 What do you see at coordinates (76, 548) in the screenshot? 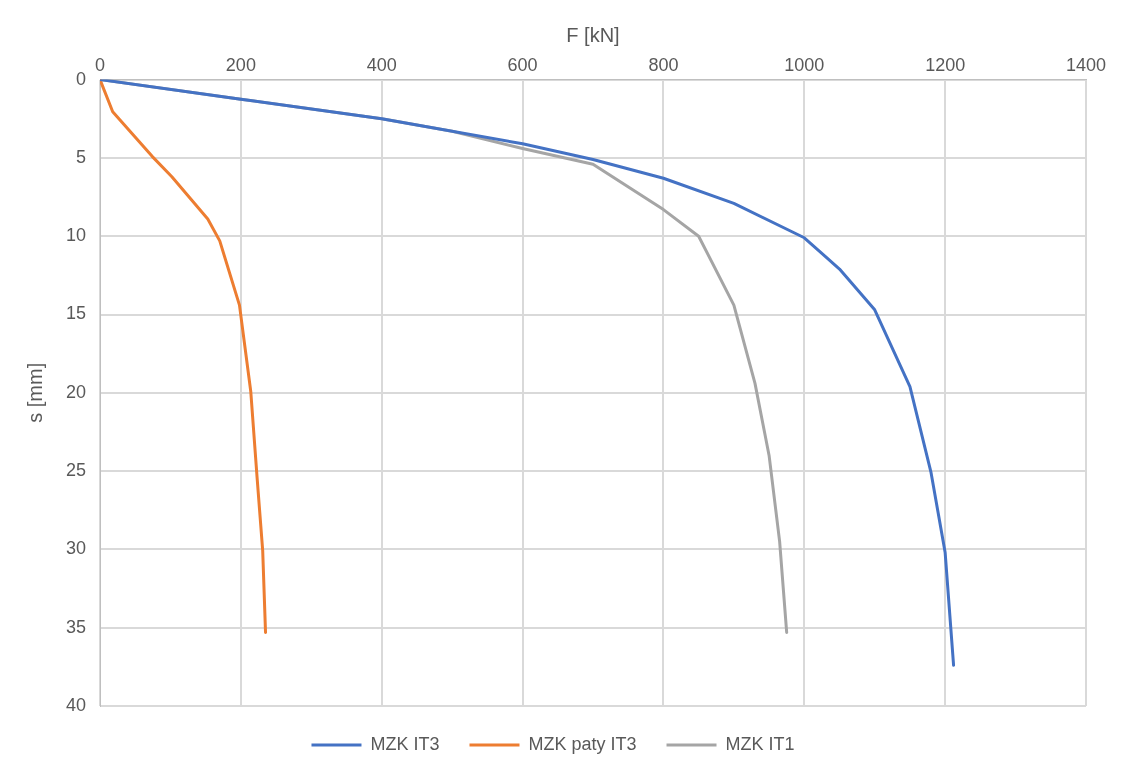
I see `y-tick-label: 30` at bounding box center [76, 548].